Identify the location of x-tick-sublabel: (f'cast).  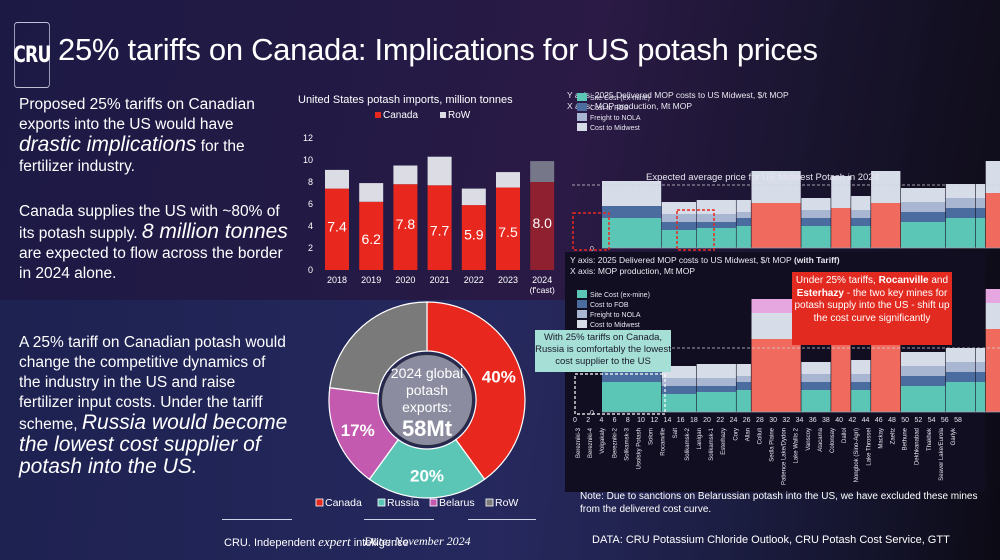
(542, 290).